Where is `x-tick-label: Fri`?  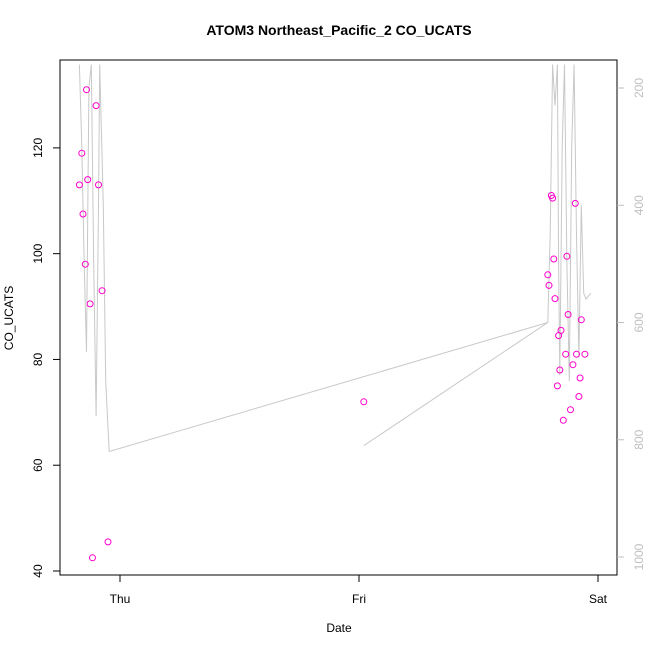
x-tick-label: Fri is located at coordinates (359, 599).